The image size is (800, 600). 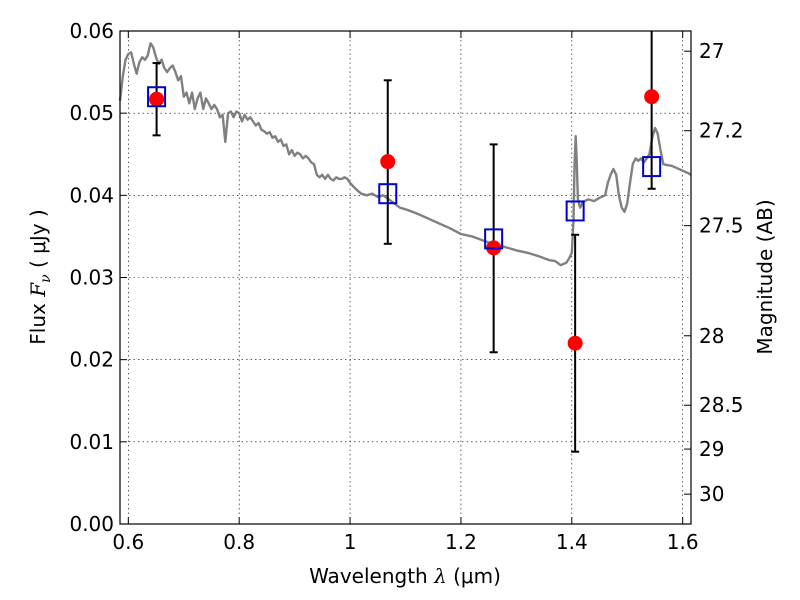 I want to click on y-tick-labels: 0.00 0.01 0.02 0.03 0.04 0.05 0.06, so click(x=91, y=277).